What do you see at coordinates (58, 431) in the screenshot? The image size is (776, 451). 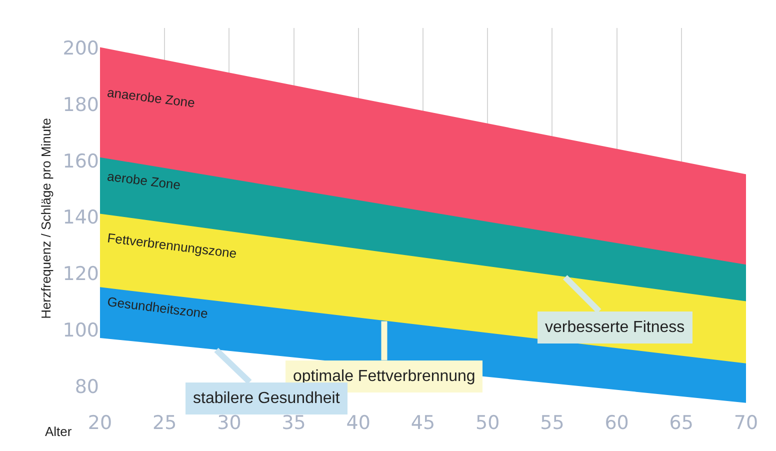 I see `x-axis-title: Alter` at bounding box center [58, 431].